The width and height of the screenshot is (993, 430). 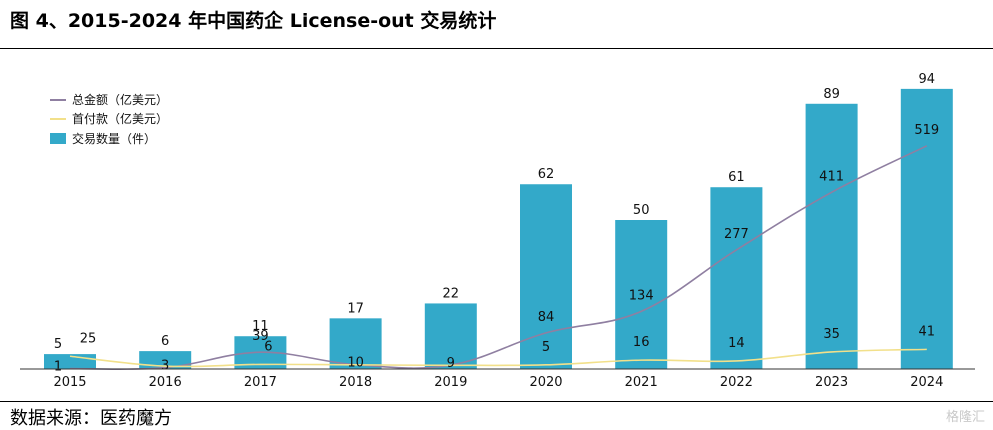 I want to click on total-label-2015: 1, so click(x=58, y=367).